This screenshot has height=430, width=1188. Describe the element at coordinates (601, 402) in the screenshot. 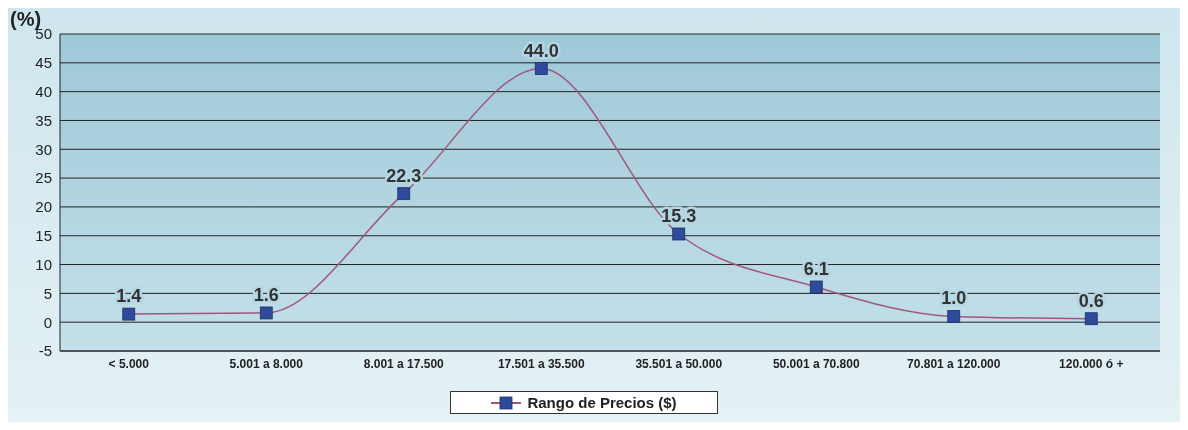

I see `legend-label: Rango de Precios ($)` at that location.